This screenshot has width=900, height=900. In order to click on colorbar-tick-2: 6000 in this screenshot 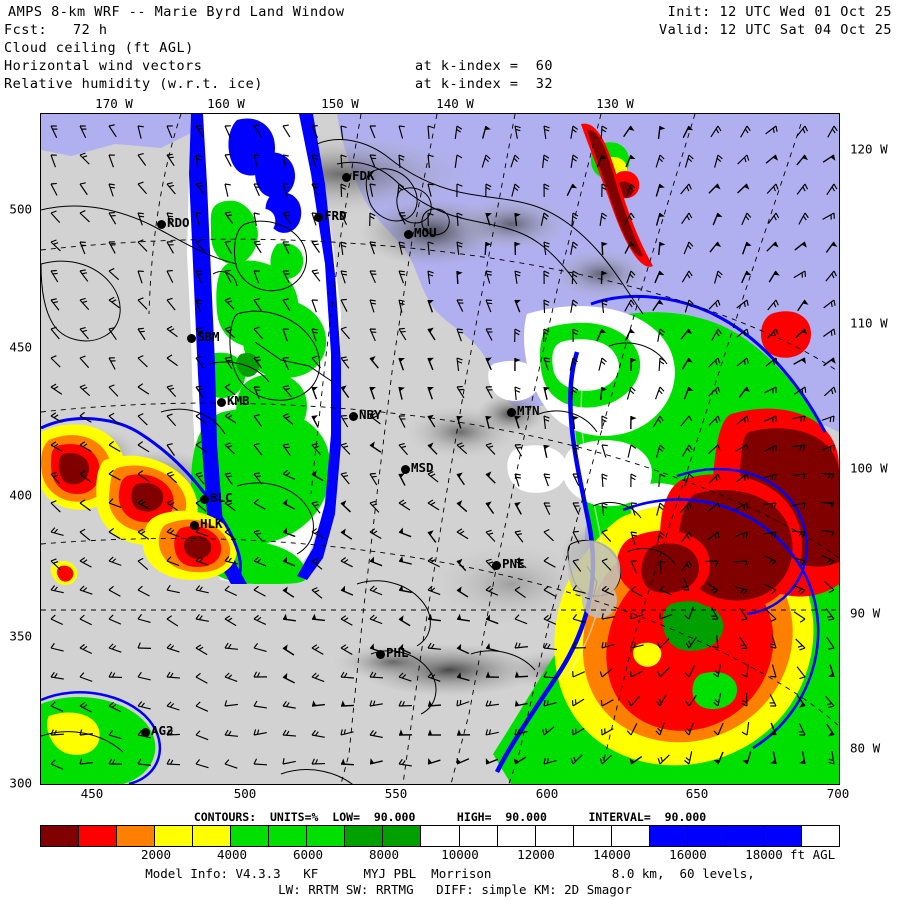, I will do `click(308, 854)`.